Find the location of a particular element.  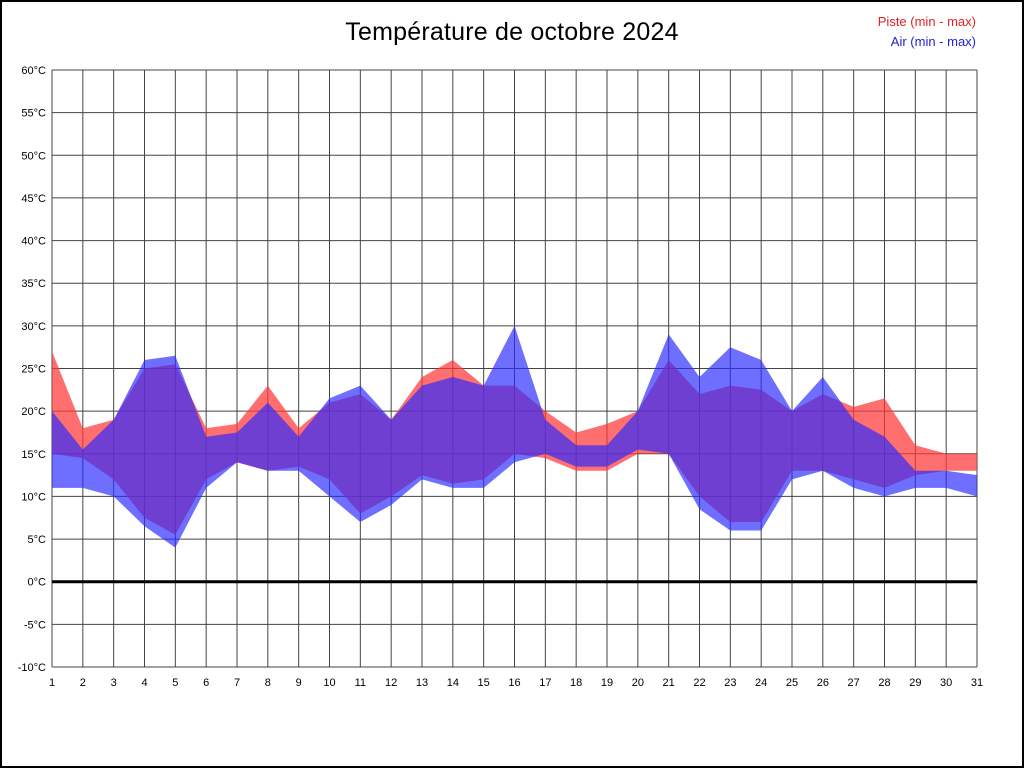

svg-text: 40°C is located at coordinates (33, 242).